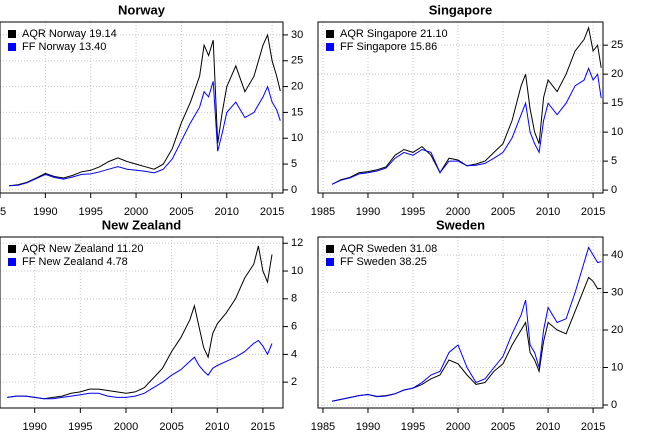 This screenshot has width=648, height=432. I want to click on legend-label: FF Norway 13.40, so click(64, 47).